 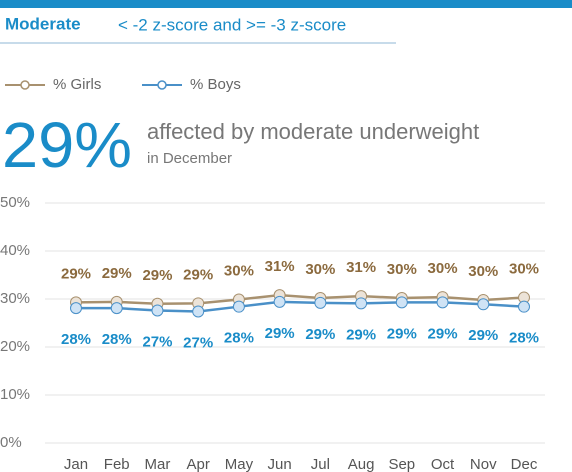 I want to click on y-tick-label: 50%, so click(x=15, y=202).